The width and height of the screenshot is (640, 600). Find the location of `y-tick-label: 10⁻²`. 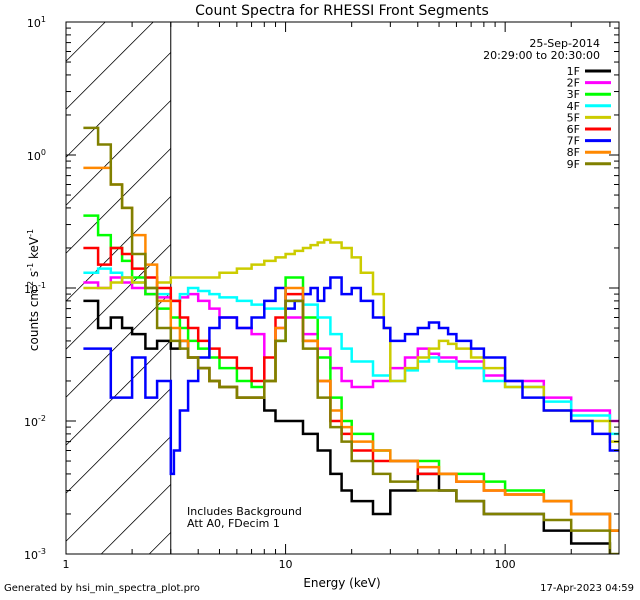

y-tick-label: 10⁻² is located at coordinates (35, 421).